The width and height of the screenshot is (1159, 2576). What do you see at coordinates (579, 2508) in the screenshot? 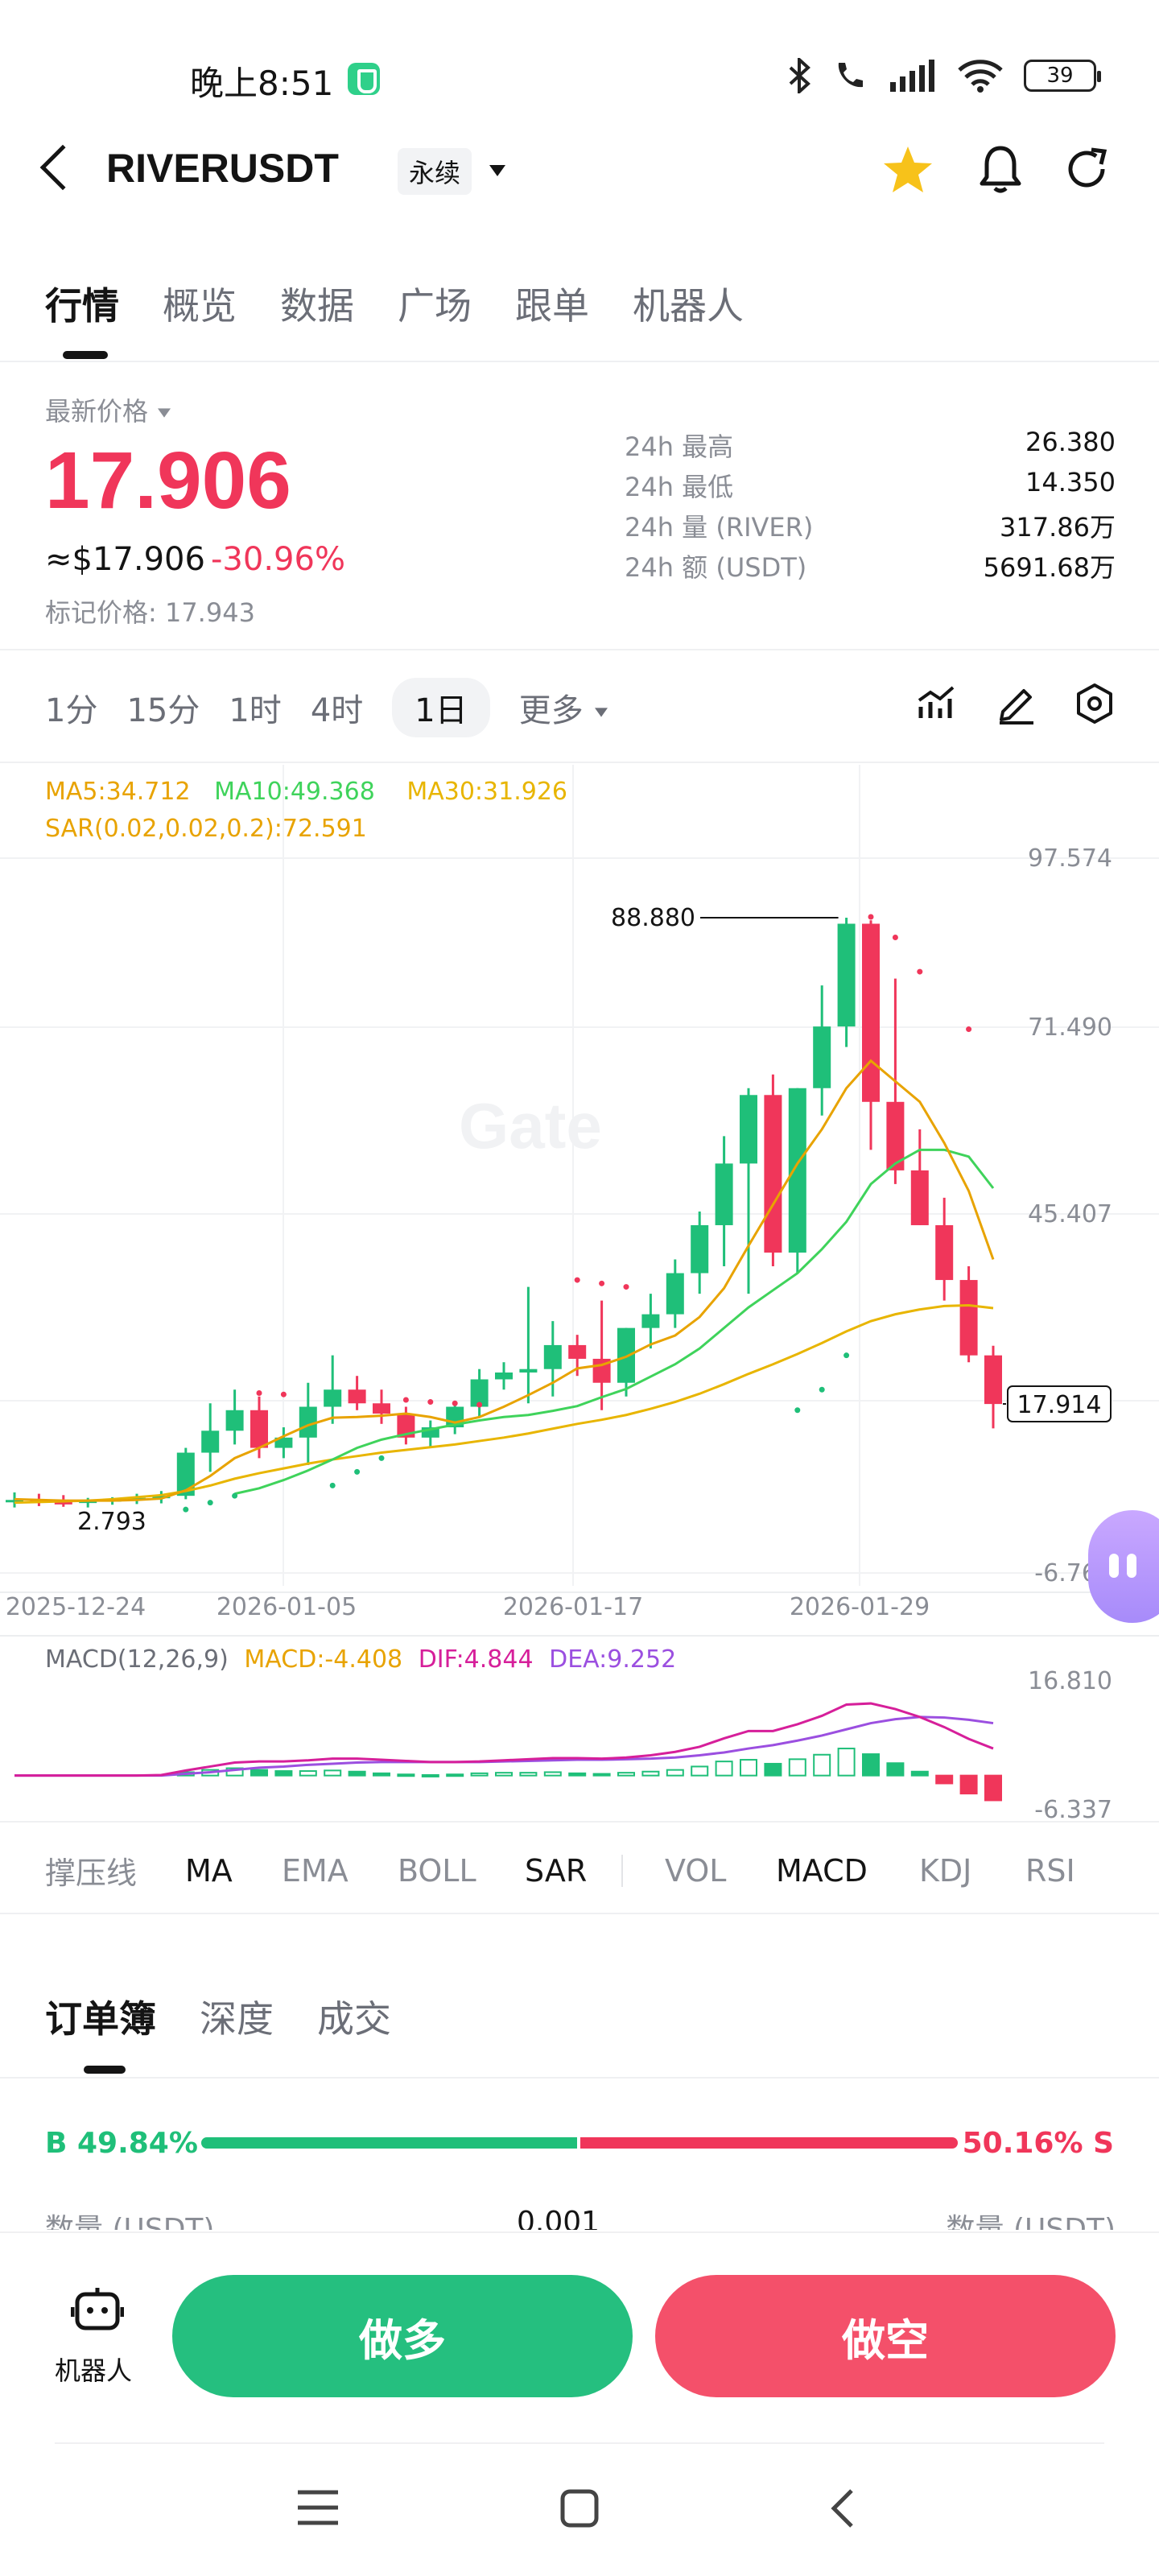
I see `home-nav-icon` at bounding box center [579, 2508].